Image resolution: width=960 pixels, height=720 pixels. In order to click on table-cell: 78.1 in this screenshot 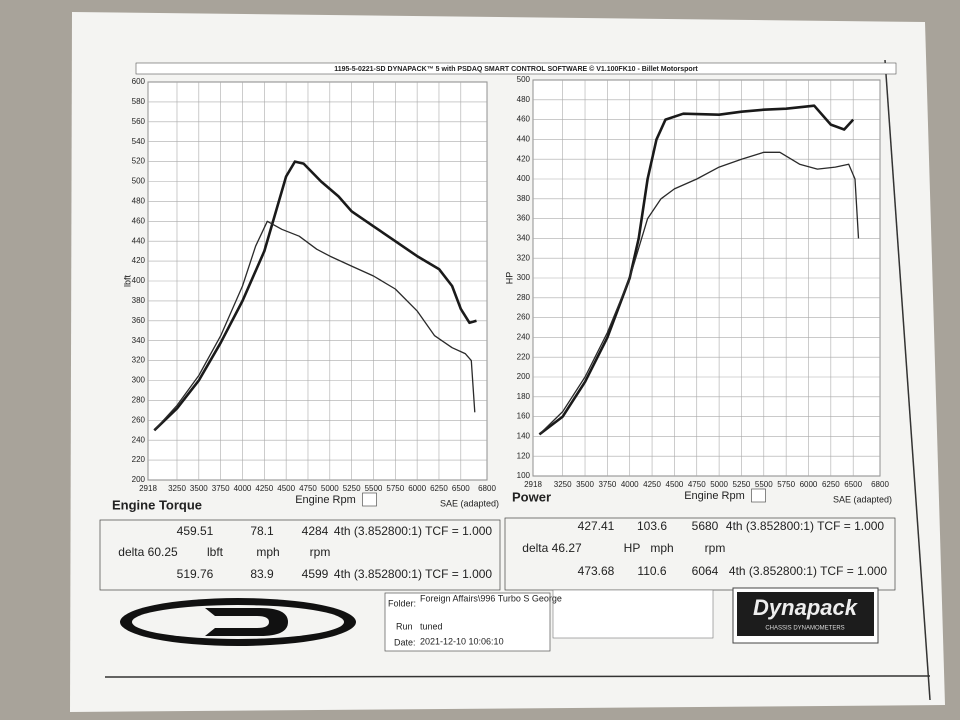, I will do `click(262, 531)`.